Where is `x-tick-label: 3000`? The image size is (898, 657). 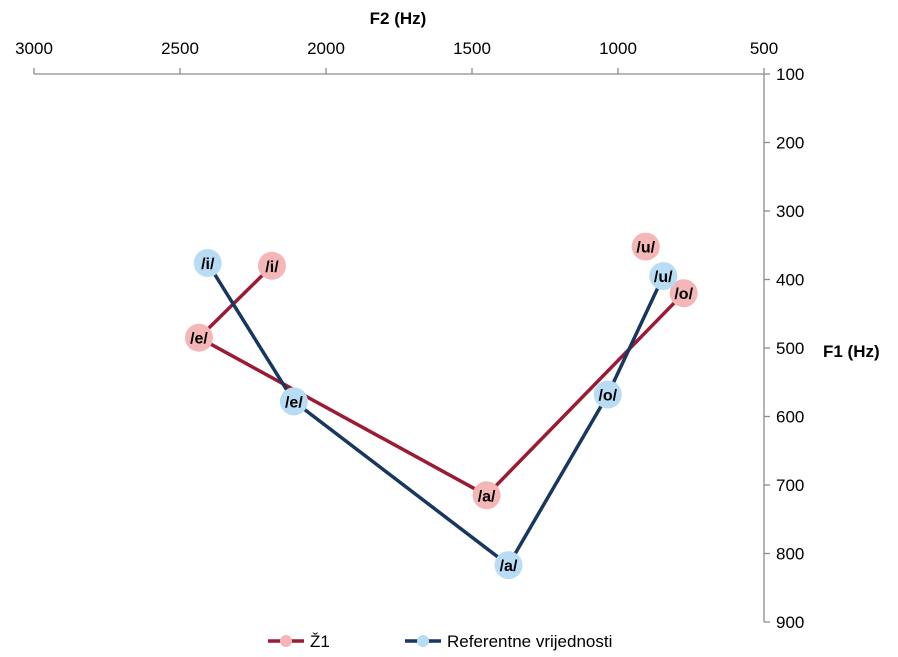
x-tick-label: 3000 is located at coordinates (34, 48).